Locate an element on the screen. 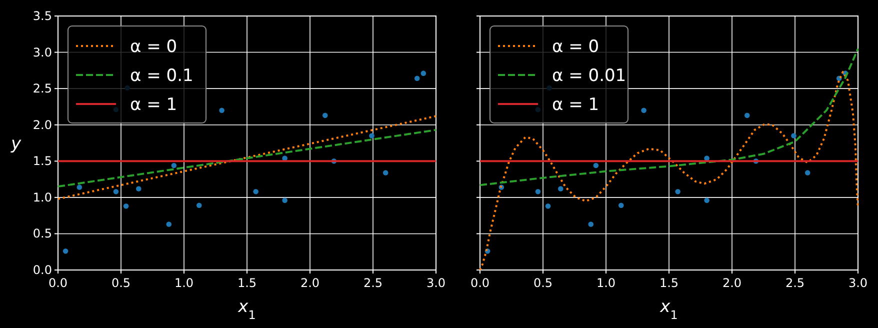  legend-label: α = 0.01 is located at coordinates (589, 76).